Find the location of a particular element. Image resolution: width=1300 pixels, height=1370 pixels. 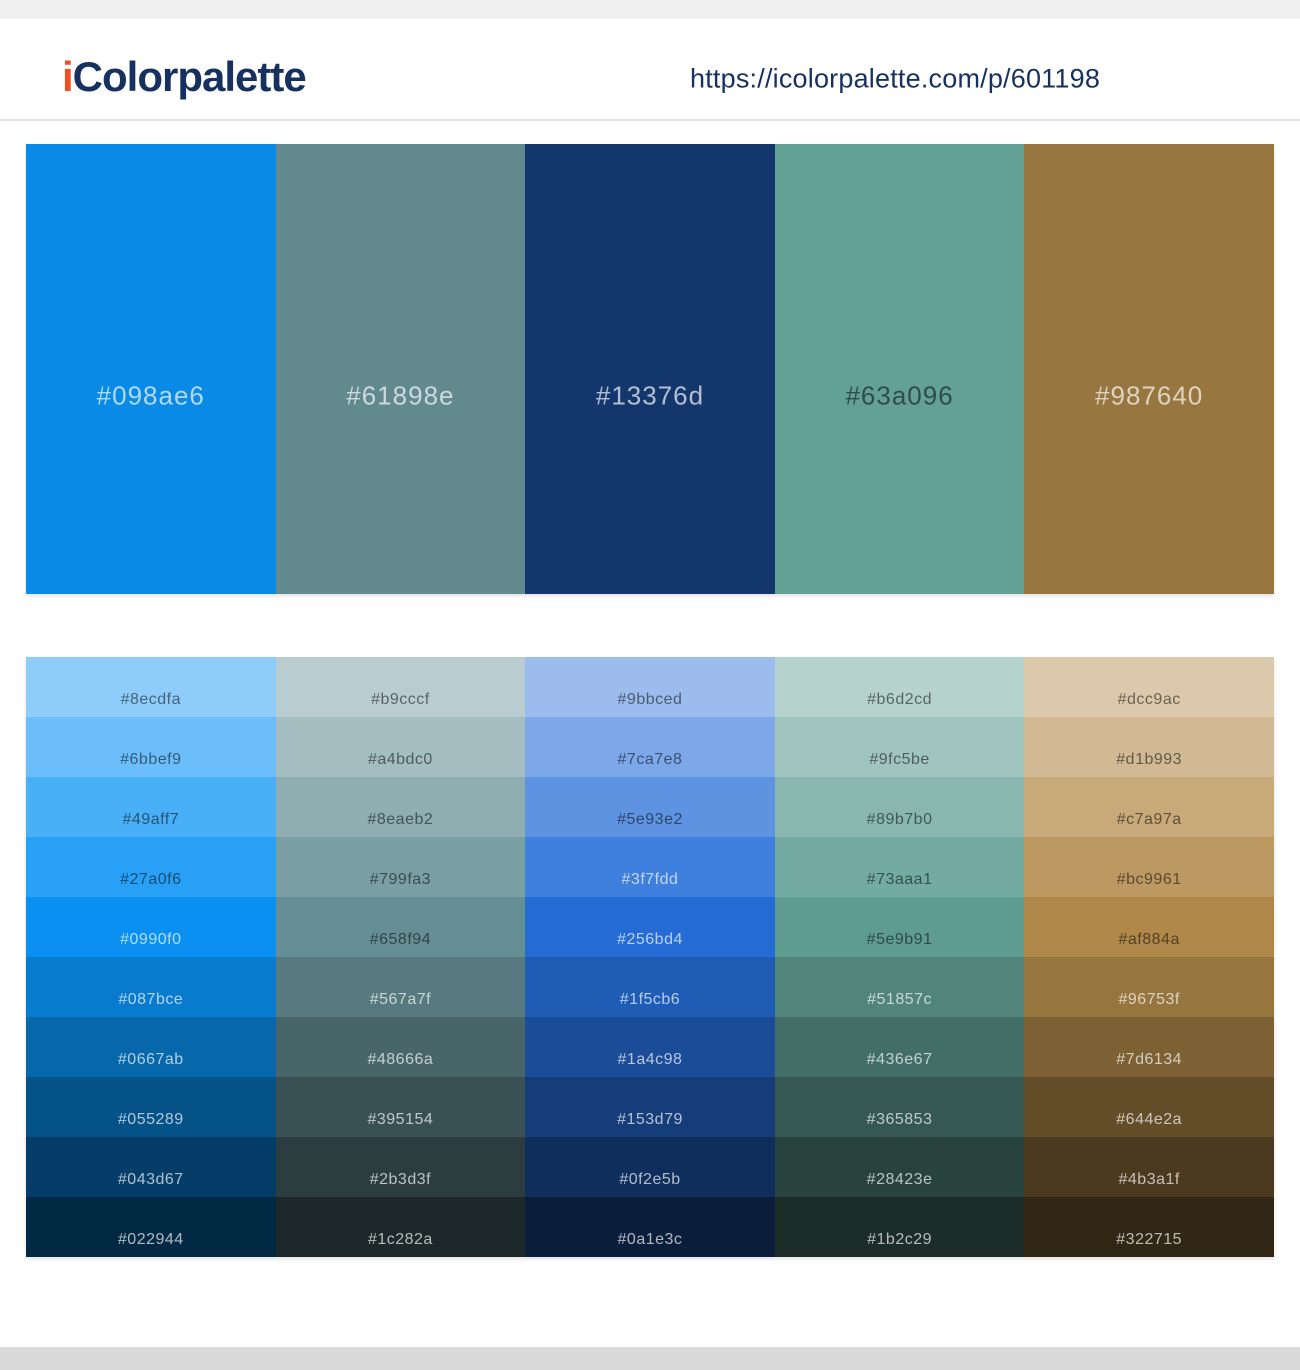

shade-swatch: #dcc9ac is located at coordinates (1149, 687).